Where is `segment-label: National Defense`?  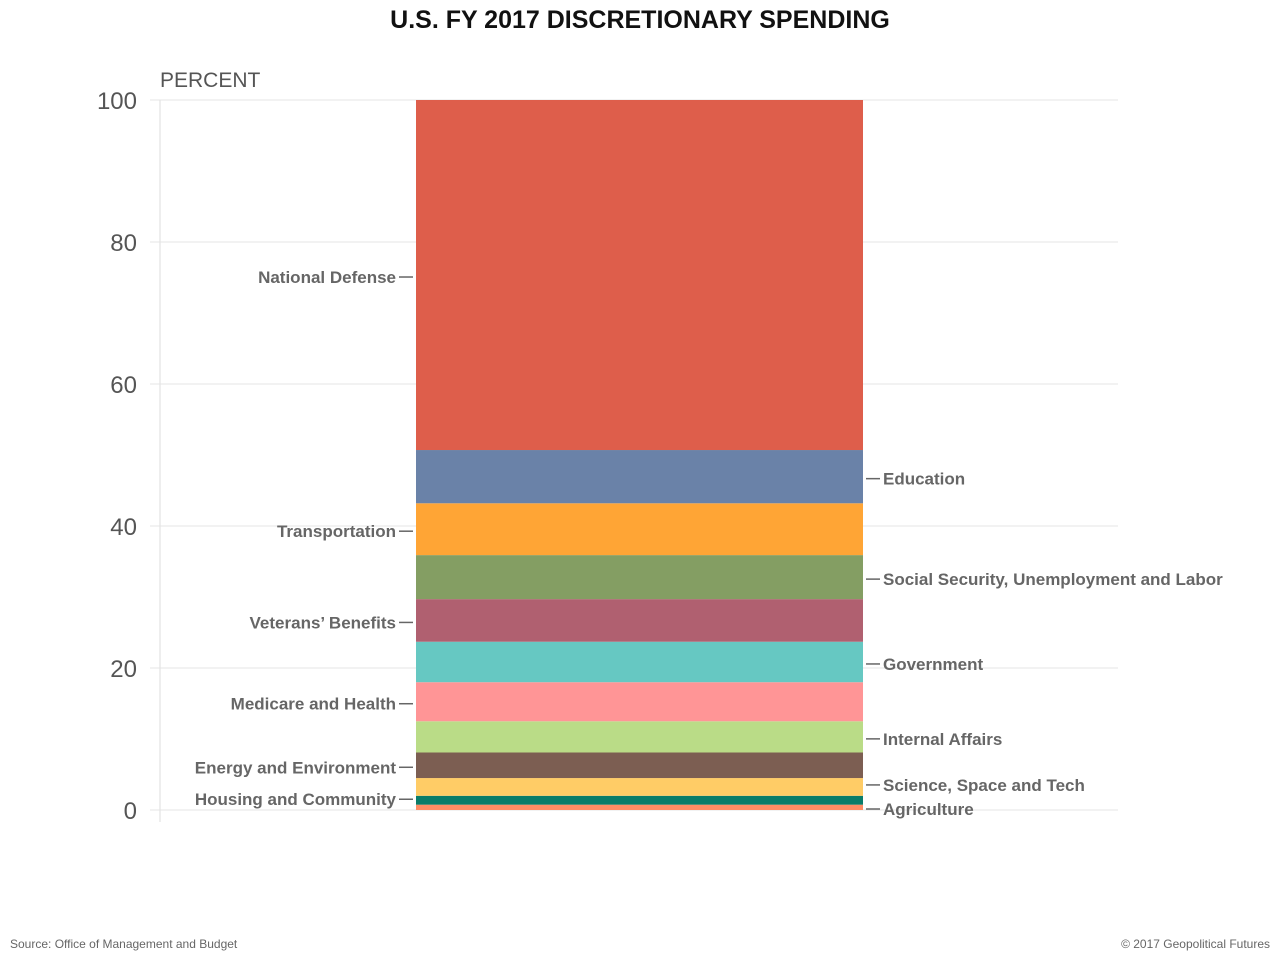
segment-label: National Defense is located at coordinates (327, 277).